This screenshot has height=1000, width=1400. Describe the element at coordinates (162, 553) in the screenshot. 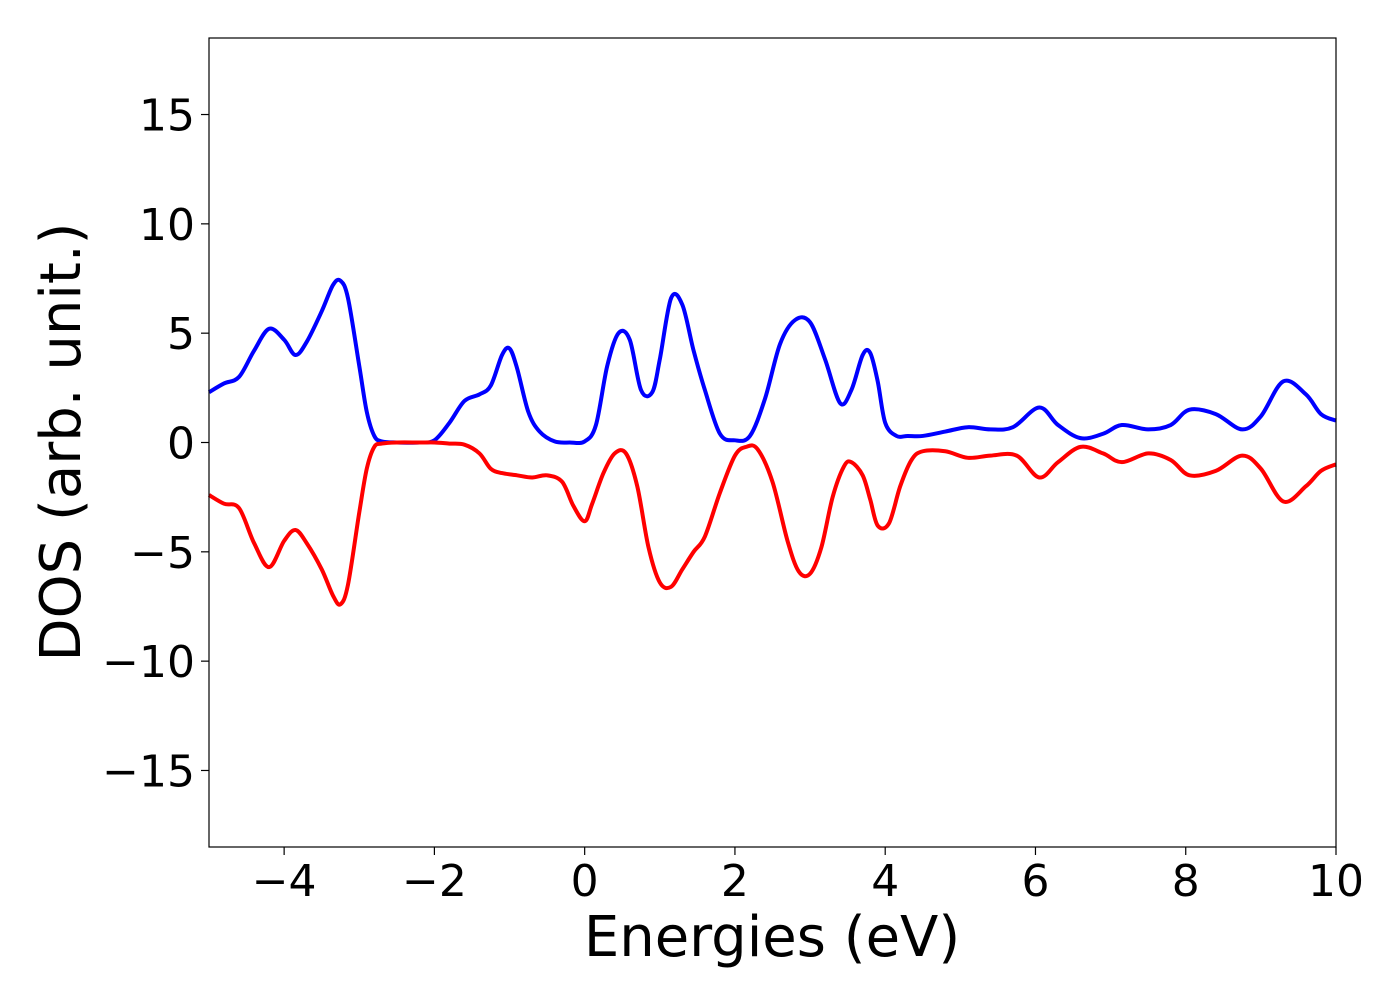

I see `y-tick-label: −5` at that location.